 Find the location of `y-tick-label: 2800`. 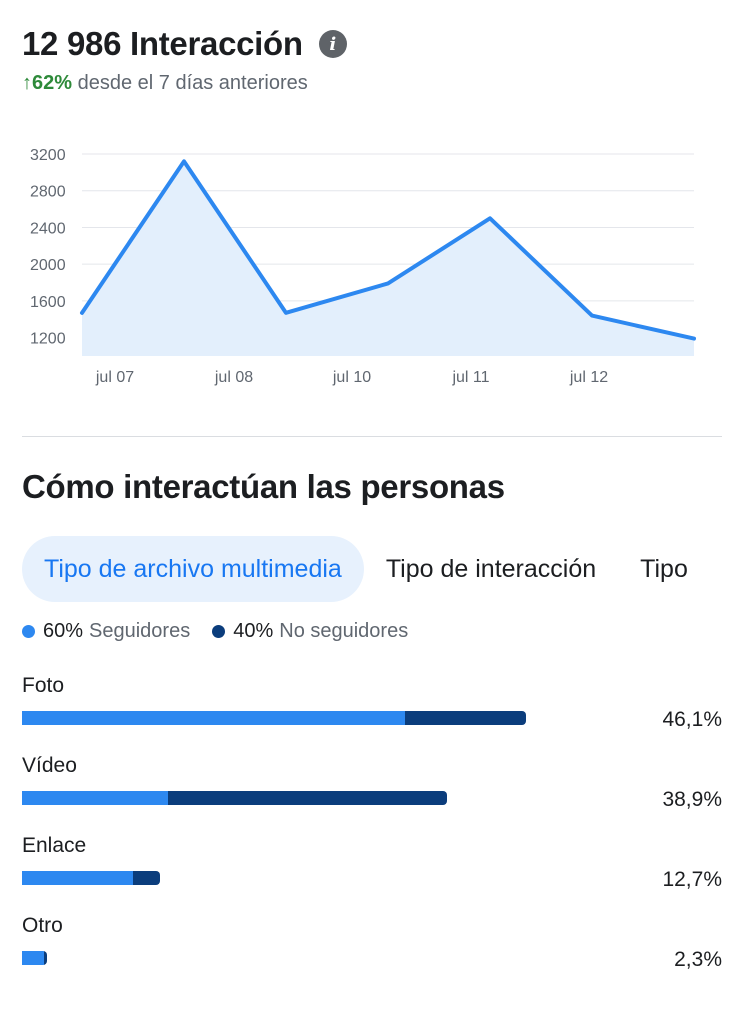

y-tick-label: 2800 is located at coordinates (48, 192).